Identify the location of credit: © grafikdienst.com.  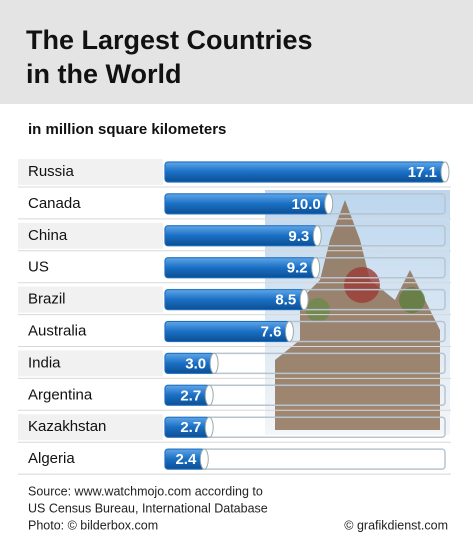
(396, 525).